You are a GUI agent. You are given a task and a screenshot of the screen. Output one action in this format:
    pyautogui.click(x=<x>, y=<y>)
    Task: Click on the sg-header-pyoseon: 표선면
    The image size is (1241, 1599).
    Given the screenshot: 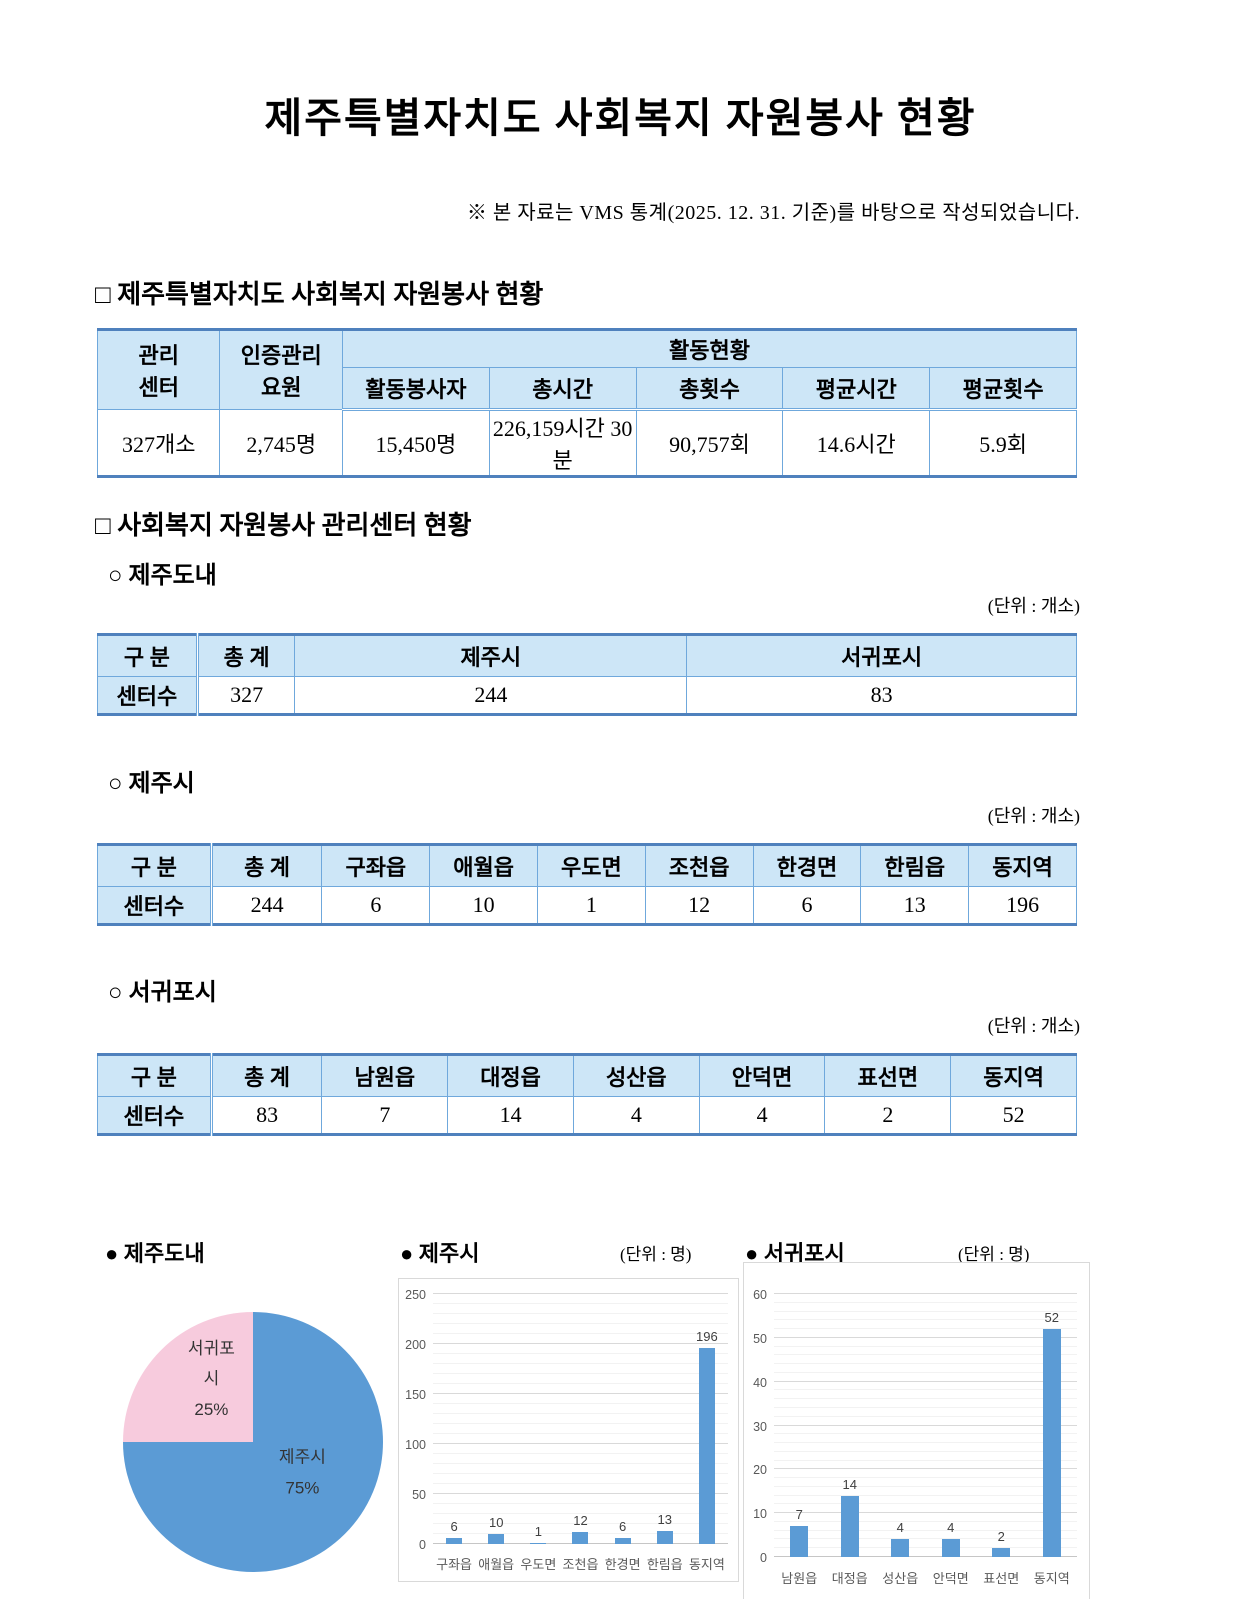 What is the action you would take?
    pyautogui.click(x=888, y=1075)
    